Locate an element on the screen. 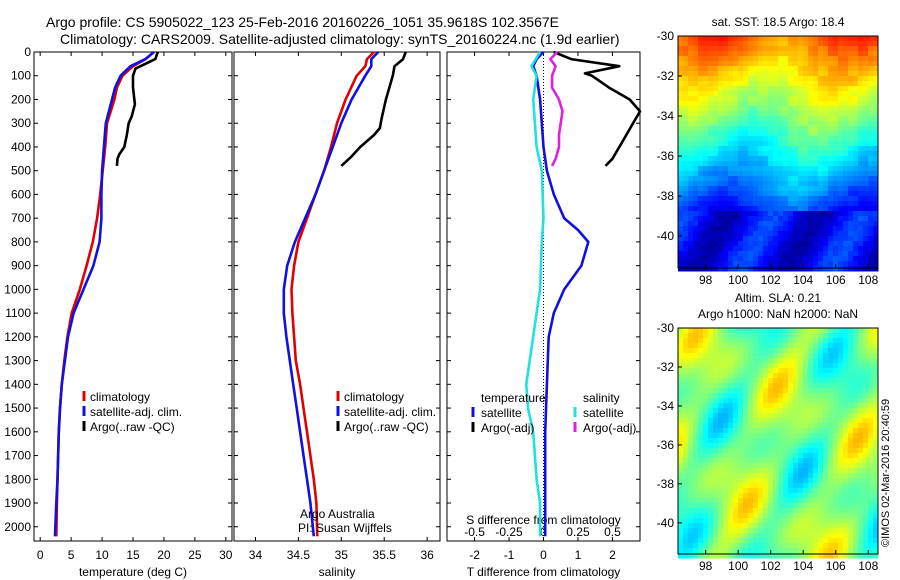  credit-text: ©IMOS 02-Mar-2016 20:40:59 is located at coordinates (886, 473).